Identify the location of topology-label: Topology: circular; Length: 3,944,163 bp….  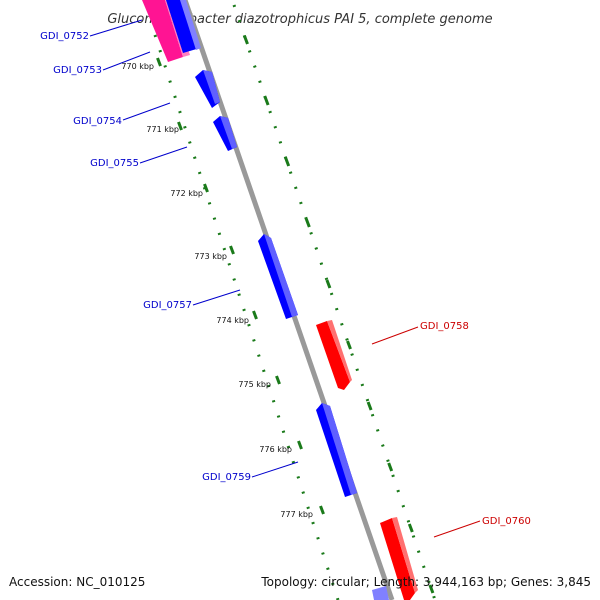
(425, 582).